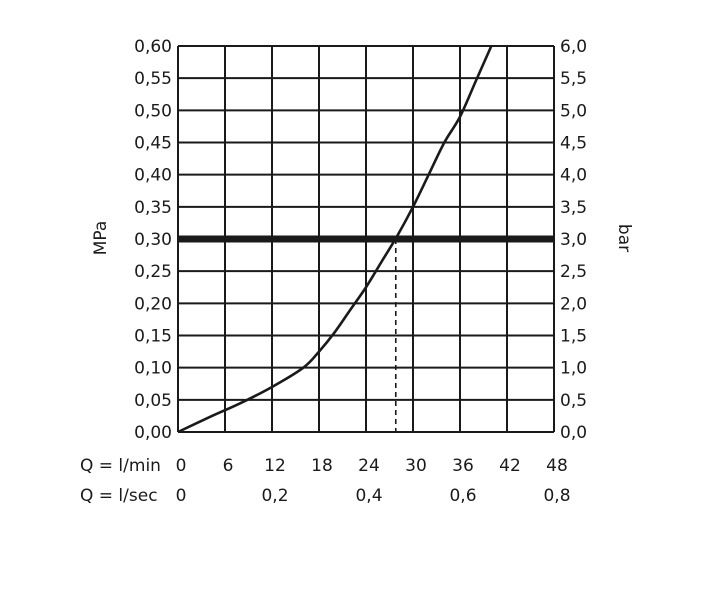 The image size is (719, 600). I want to click on right-axis-ticks: 0,0 0,5 1,0 1,5 2,0 2,5 3,0 3,5 4,0 4,5 5,0 5,5 6,0, so click(573, 240).